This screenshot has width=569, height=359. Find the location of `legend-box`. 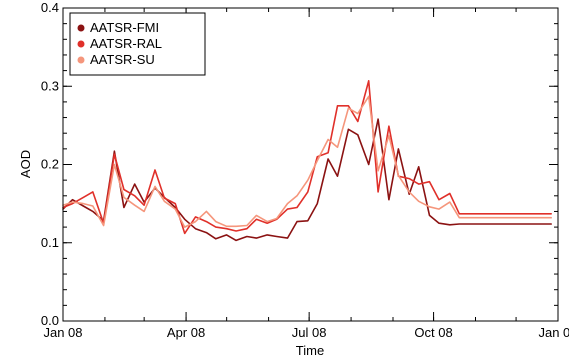

legend-box is located at coordinates (137, 44).